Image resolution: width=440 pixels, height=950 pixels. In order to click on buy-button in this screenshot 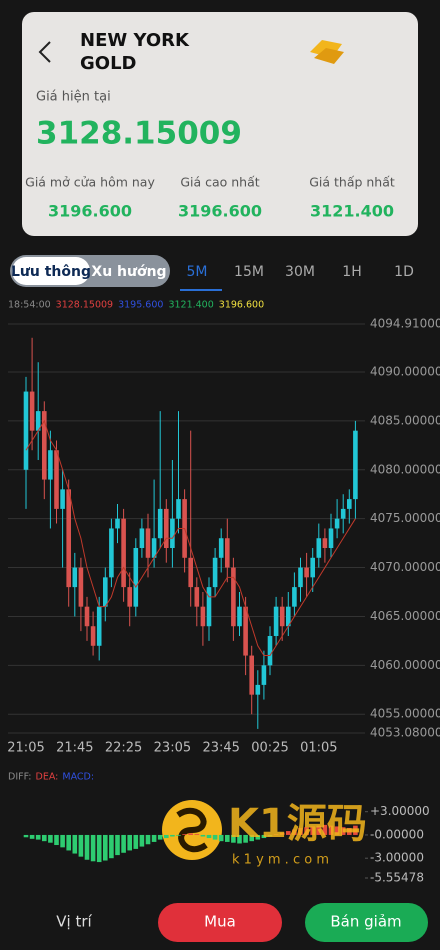, I will do `click(220, 922)`.